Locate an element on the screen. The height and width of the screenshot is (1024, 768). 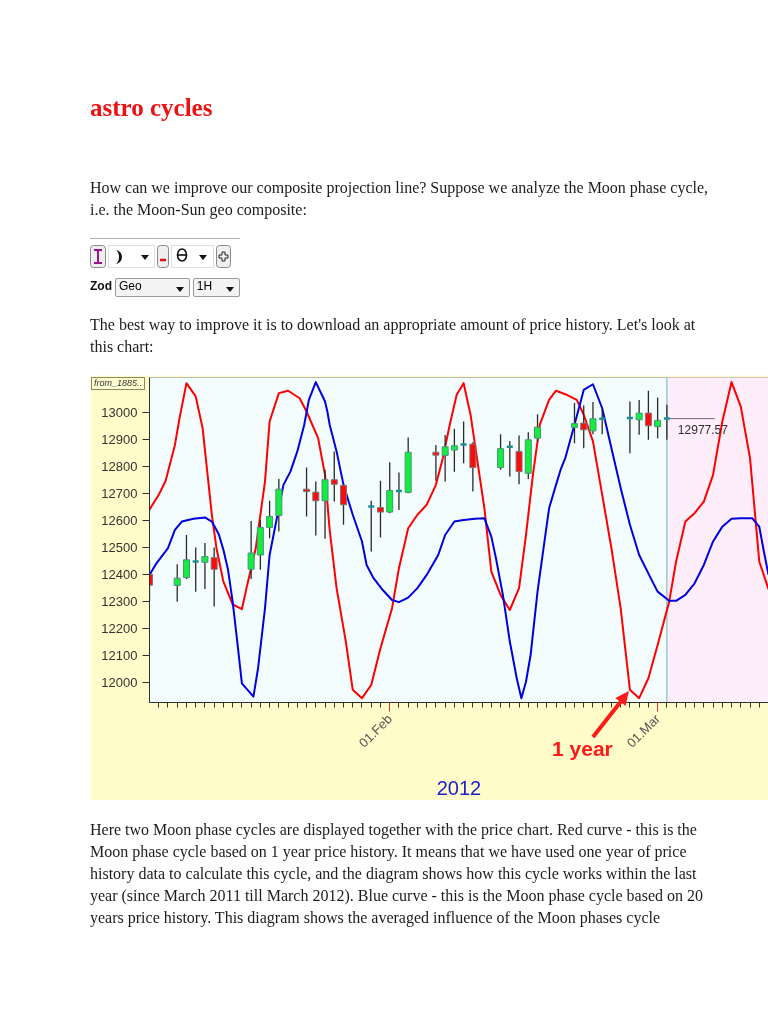
x-axis-title: 2012 is located at coordinates (459, 787).